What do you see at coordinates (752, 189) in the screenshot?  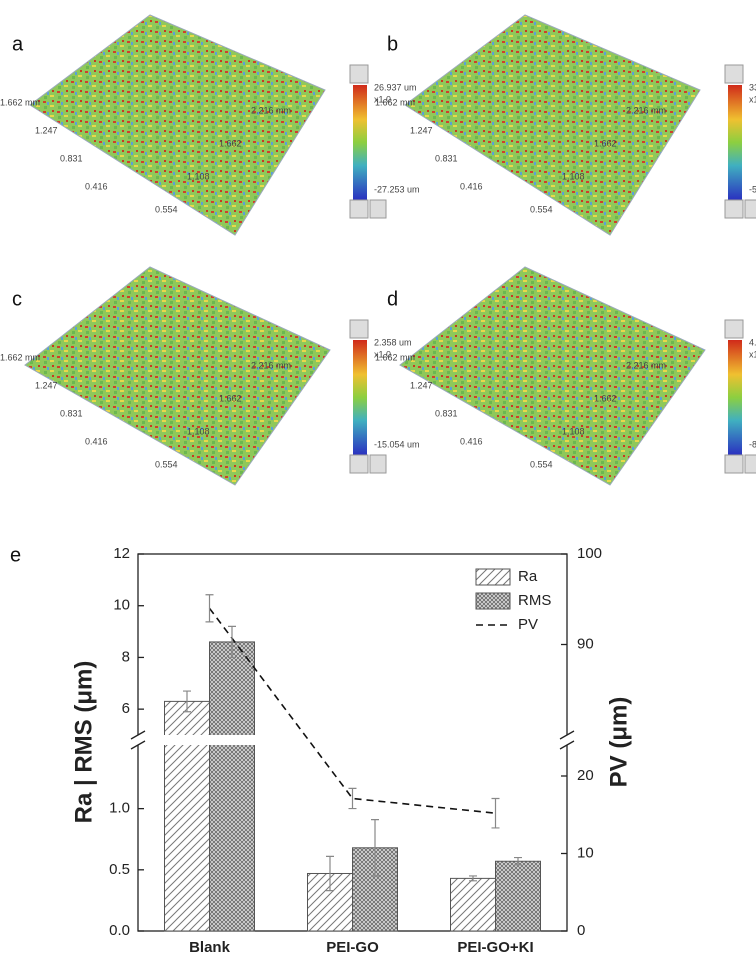 I see `colorbar-min: -57.676 um` at bounding box center [752, 189].